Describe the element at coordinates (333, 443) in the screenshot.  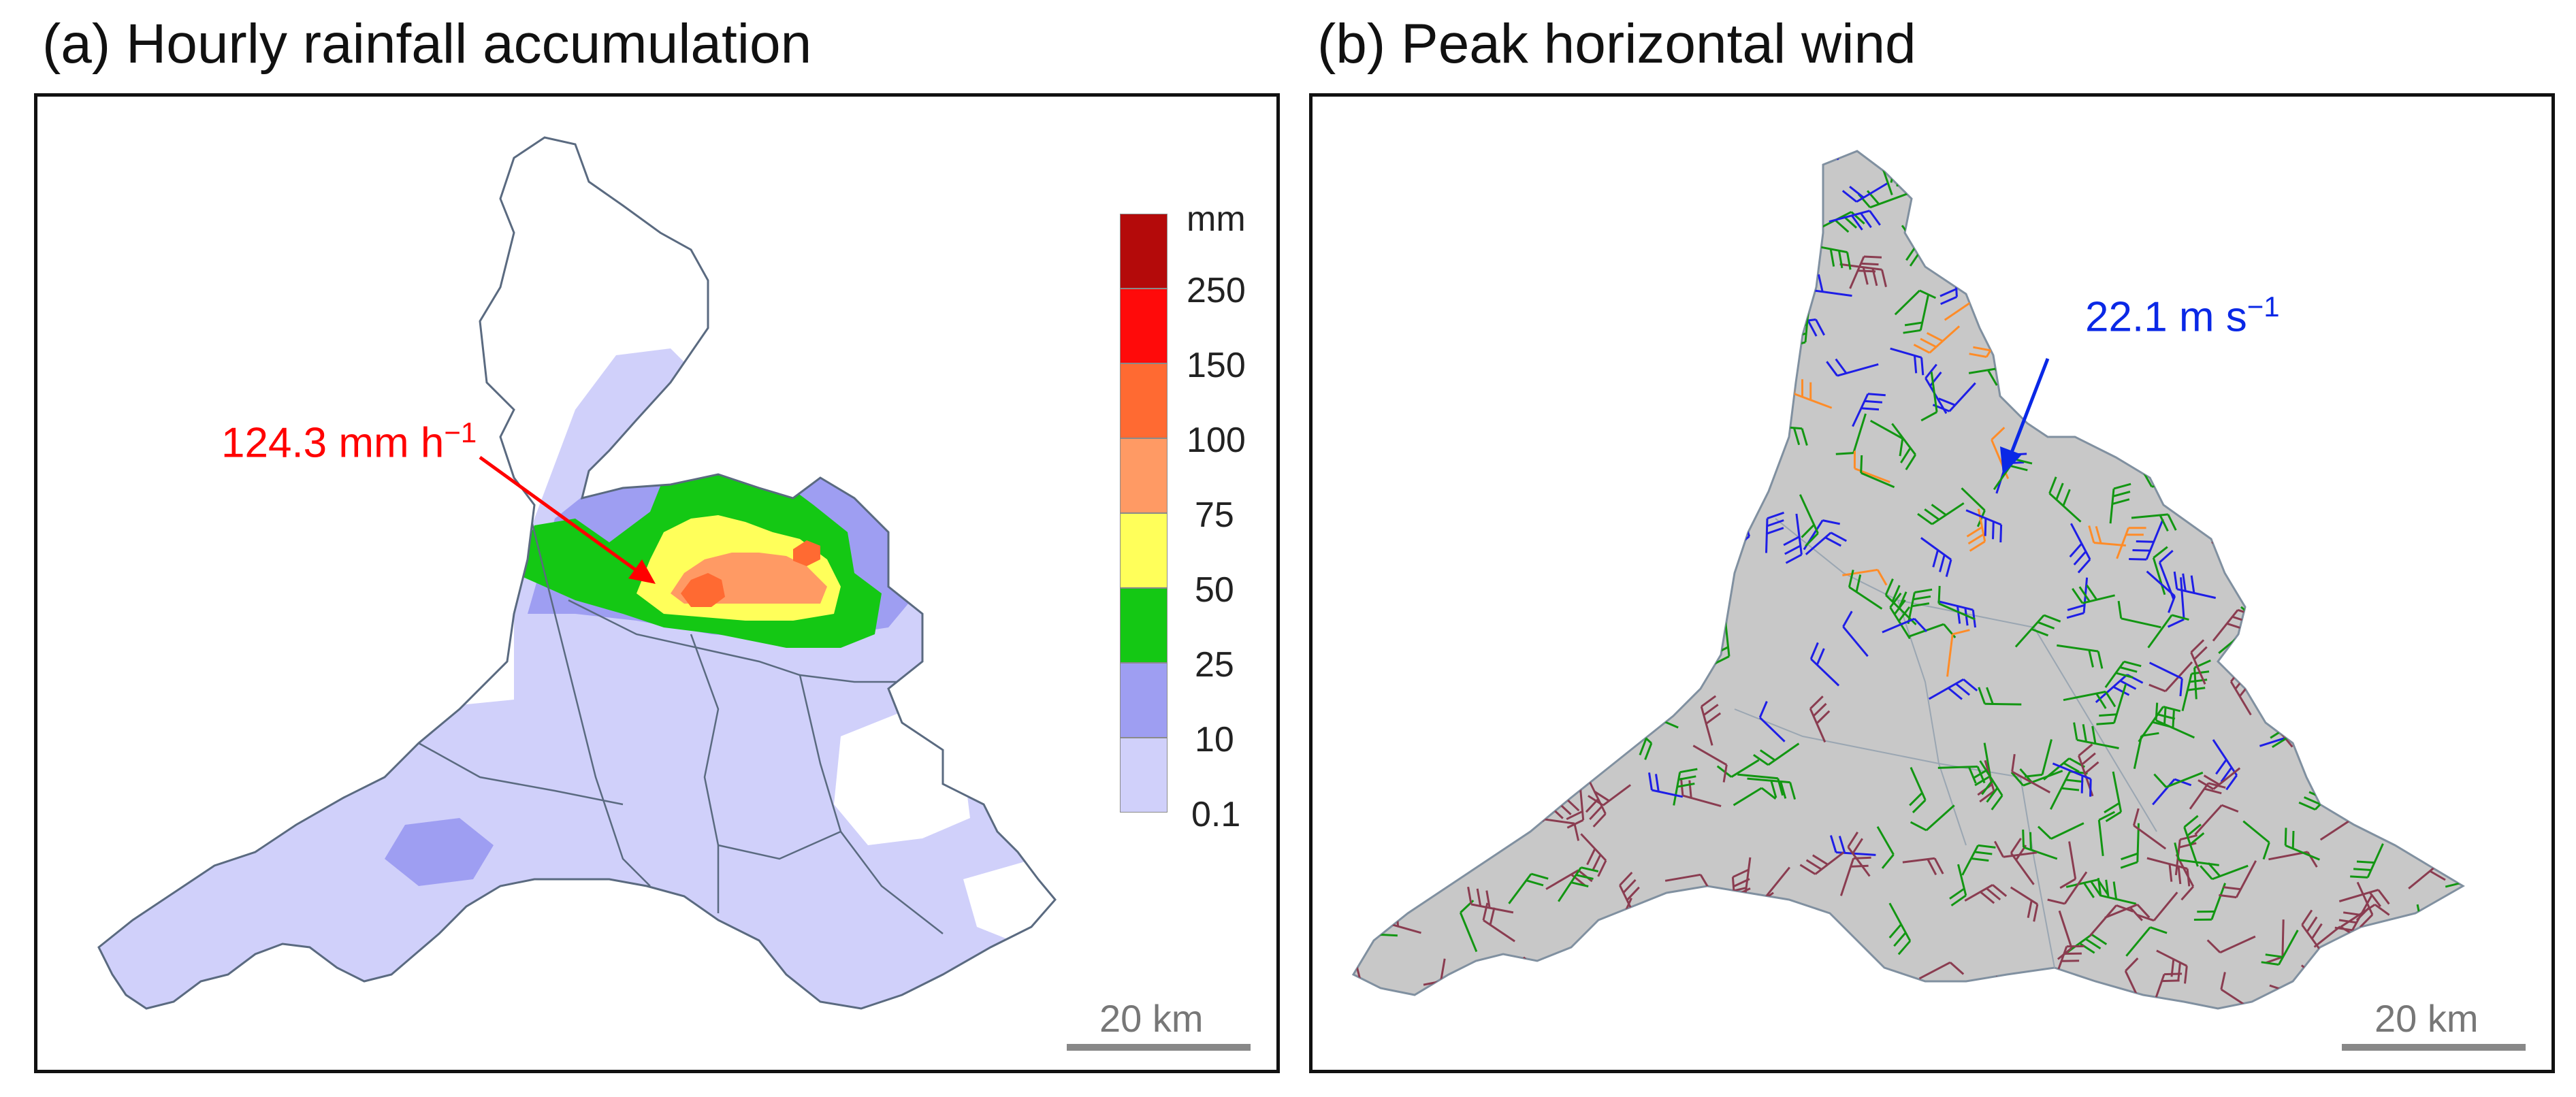
I see `rainfall-max-value: 124.3 mm h` at that location.